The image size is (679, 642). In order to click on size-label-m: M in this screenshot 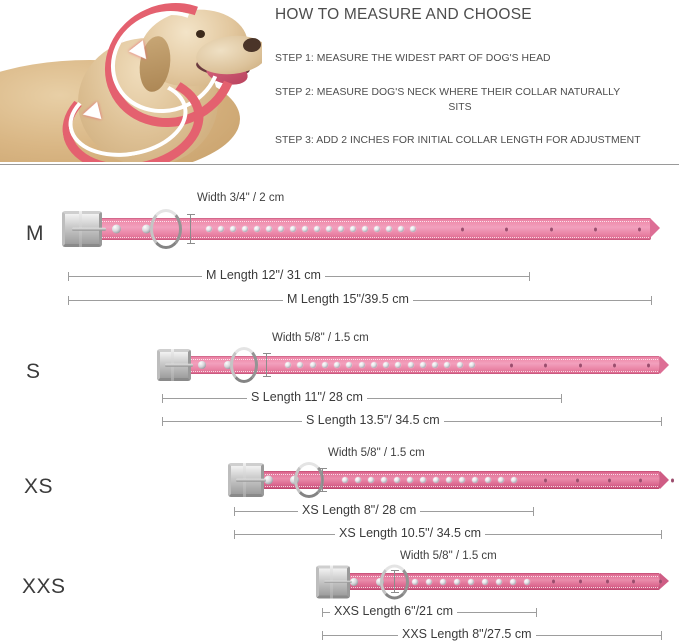, I will do `click(35, 233)`.